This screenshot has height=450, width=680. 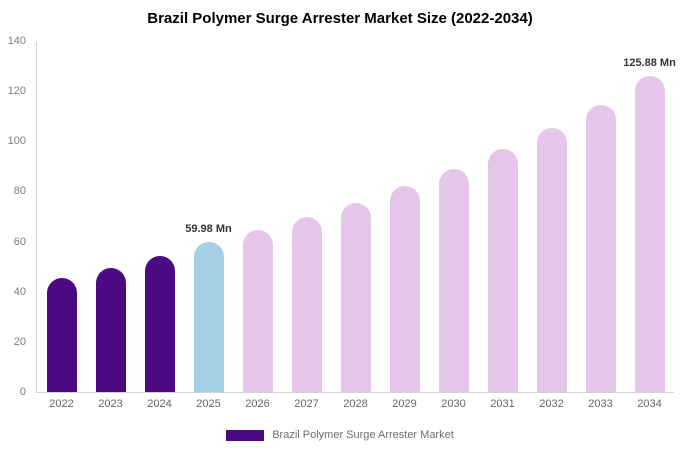 What do you see at coordinates (16, 41) in the screenshot?
I see `y-tick-label: 140` at bounding box center [16, 41].